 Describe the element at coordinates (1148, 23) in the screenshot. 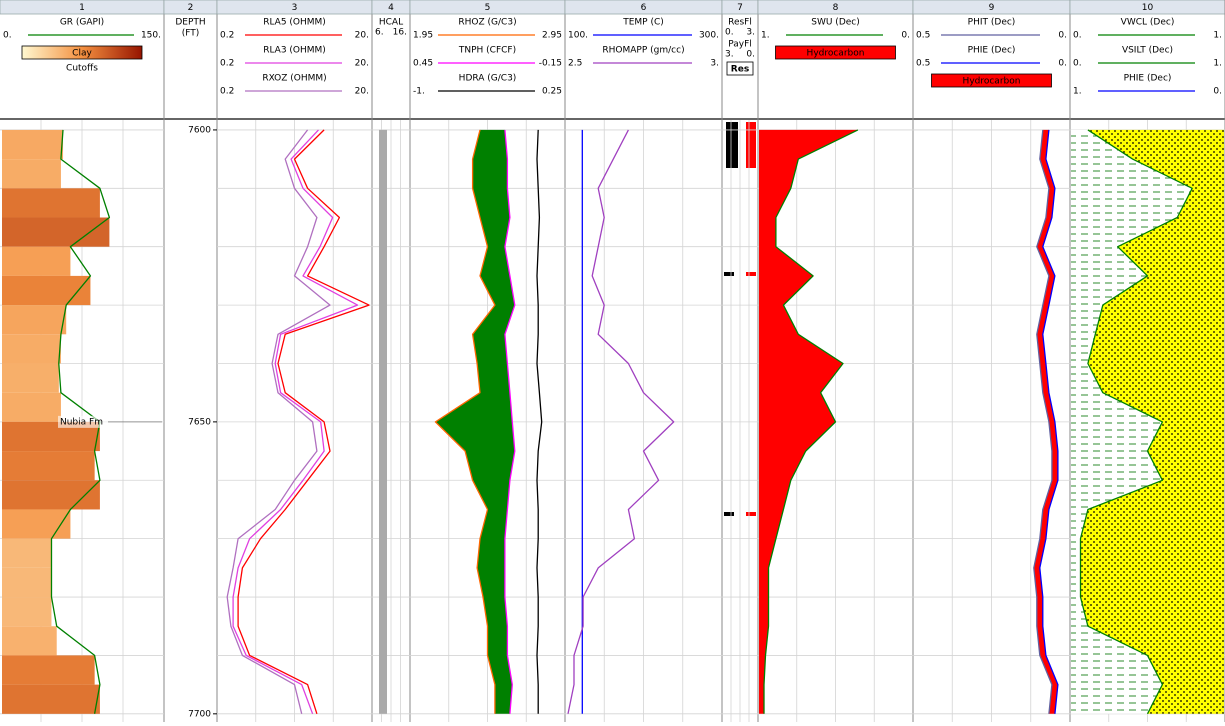

I see `curve-name: VWCL (Dec)` at that location.